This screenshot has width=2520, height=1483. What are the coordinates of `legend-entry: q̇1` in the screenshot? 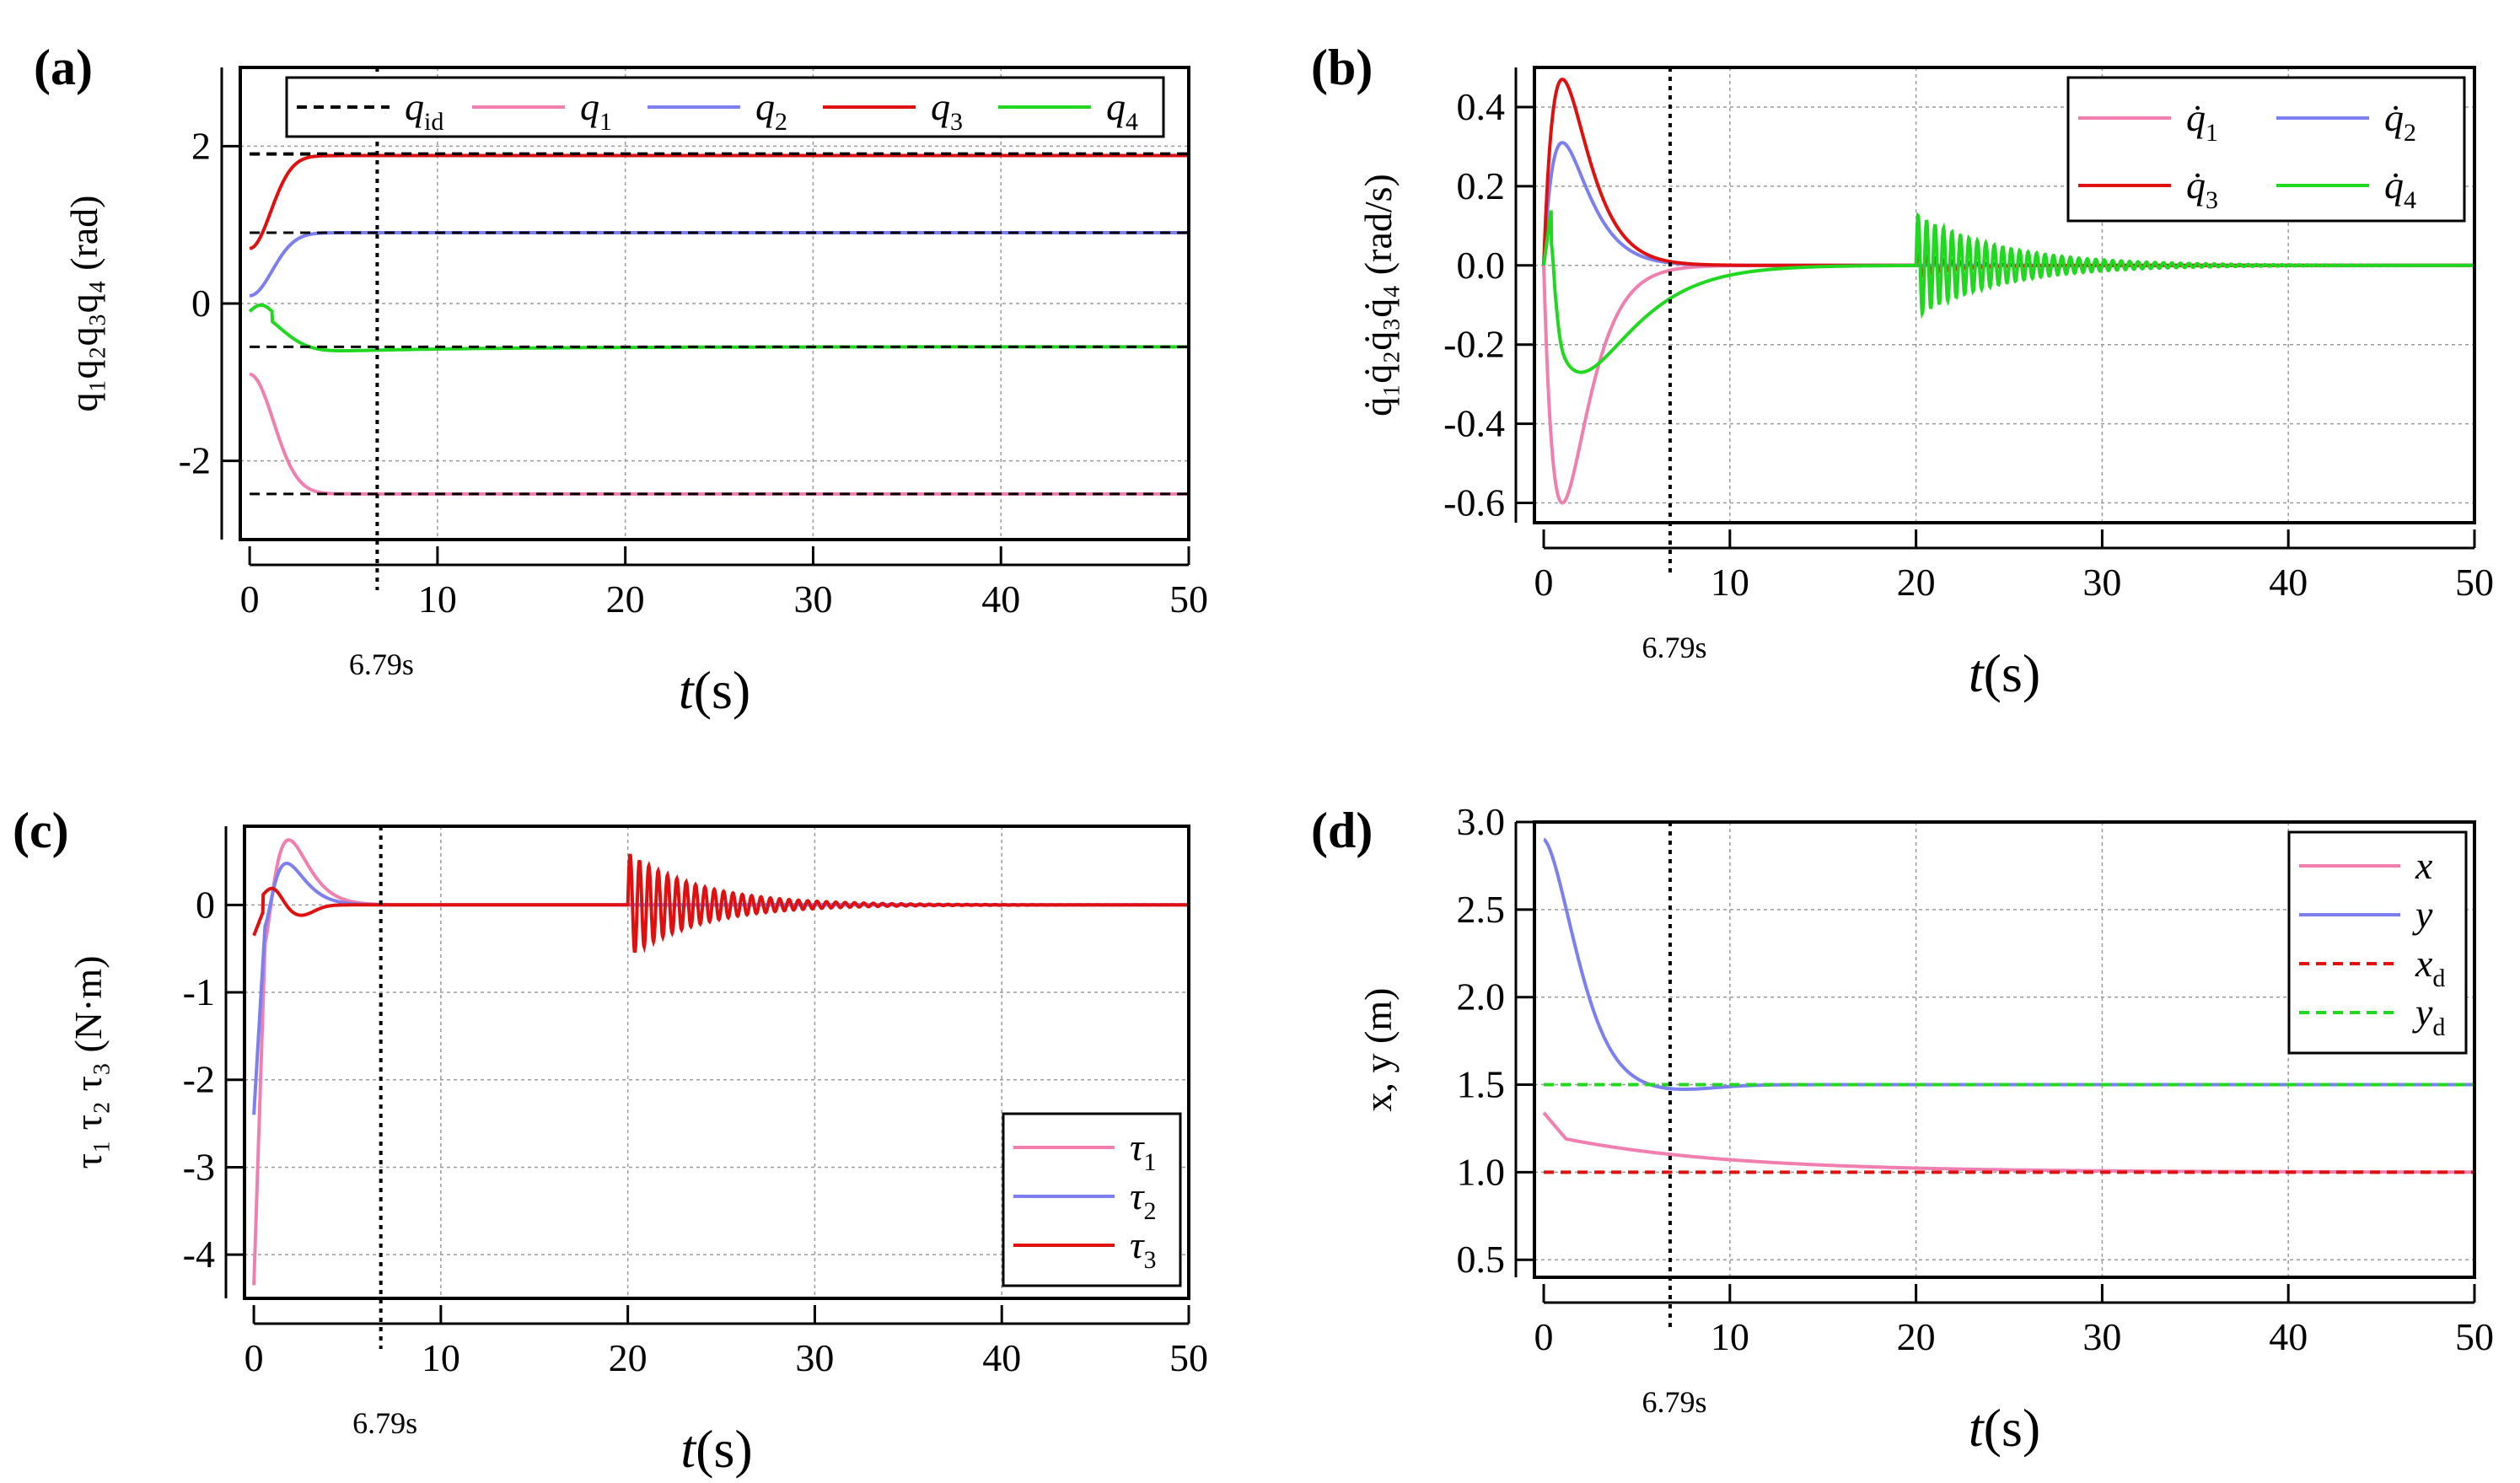 It's located at (2148, 122).